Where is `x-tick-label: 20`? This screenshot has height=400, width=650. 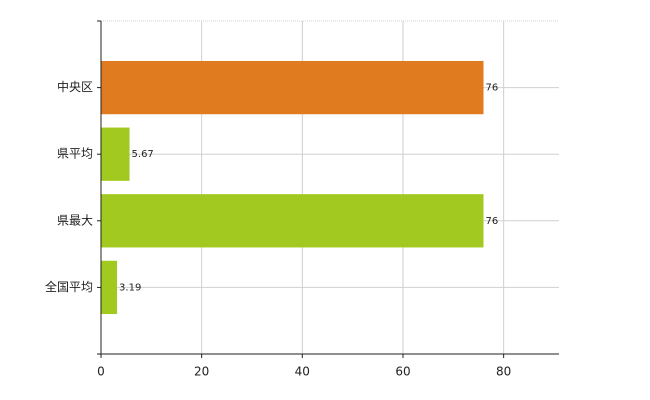 x-tick-label: 20 is located at coordinates (201, 372).